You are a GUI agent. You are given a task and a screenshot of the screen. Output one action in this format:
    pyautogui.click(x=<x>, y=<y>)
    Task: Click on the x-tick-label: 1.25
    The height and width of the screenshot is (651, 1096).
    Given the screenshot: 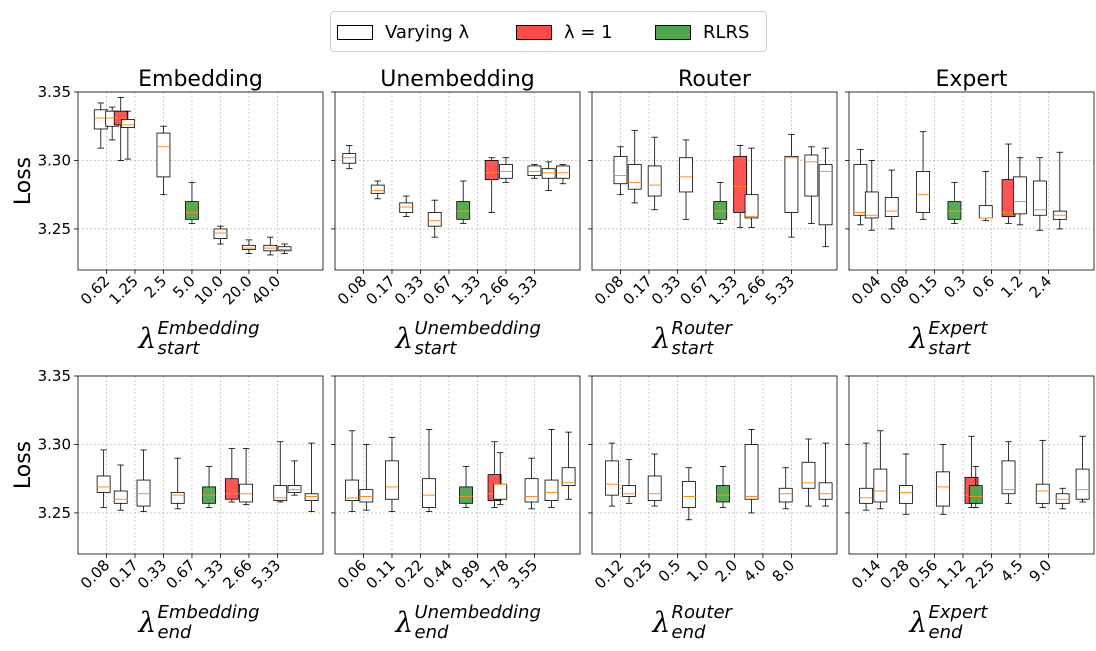 What is the action you would take?
    pyautogui.click(x=123, y=290)
    